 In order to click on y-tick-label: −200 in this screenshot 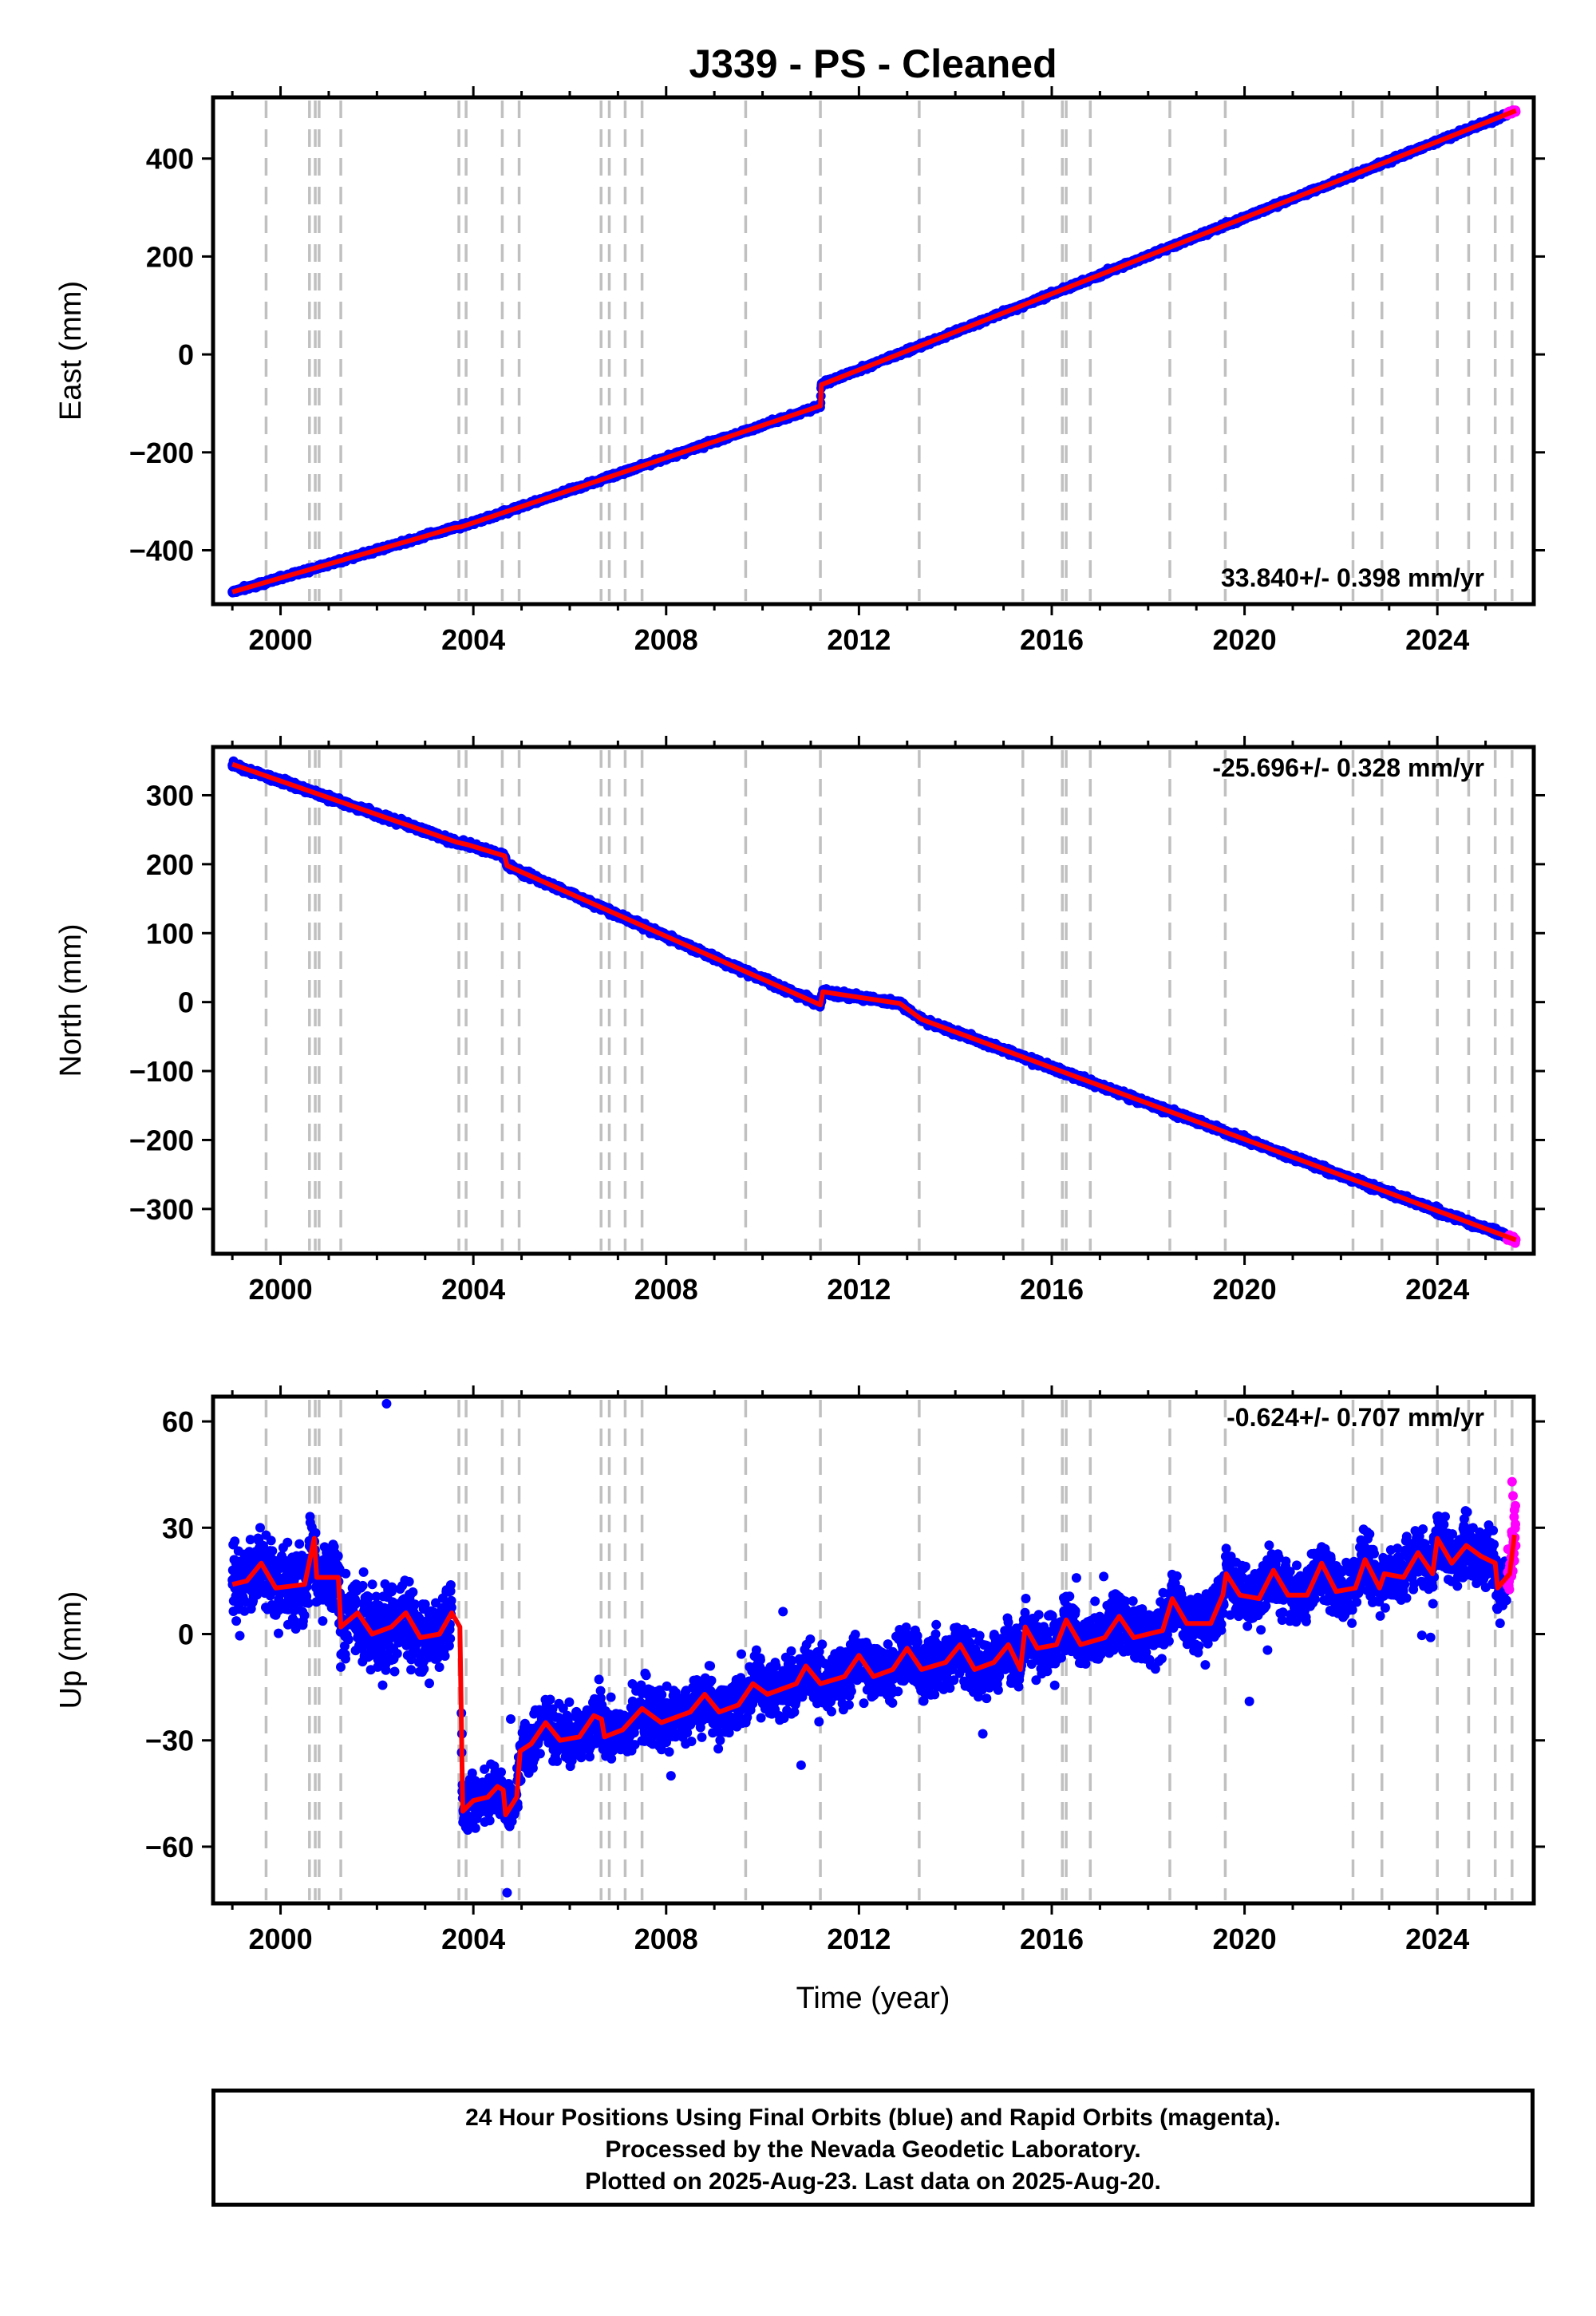, I will do `click(161, 453)`.